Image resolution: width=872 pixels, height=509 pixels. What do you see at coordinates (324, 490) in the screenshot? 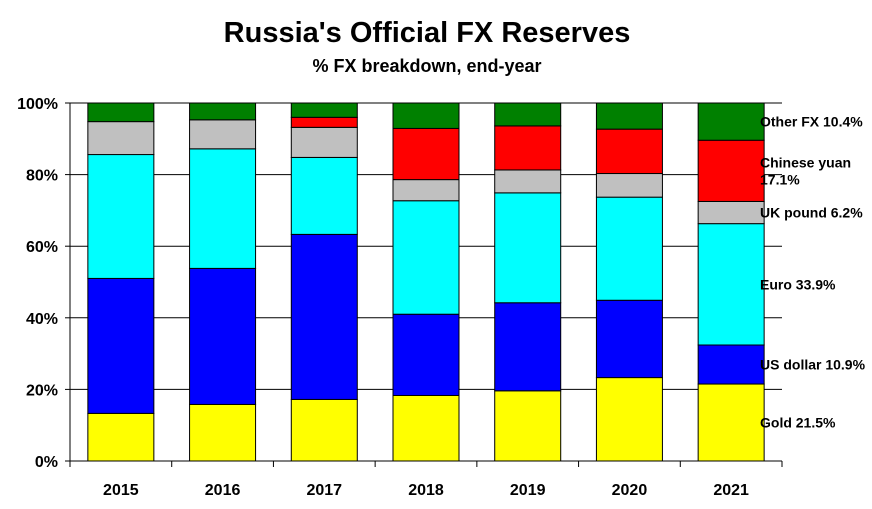
I see `x-tick-label: 2017` at bounding box center [324, 490].